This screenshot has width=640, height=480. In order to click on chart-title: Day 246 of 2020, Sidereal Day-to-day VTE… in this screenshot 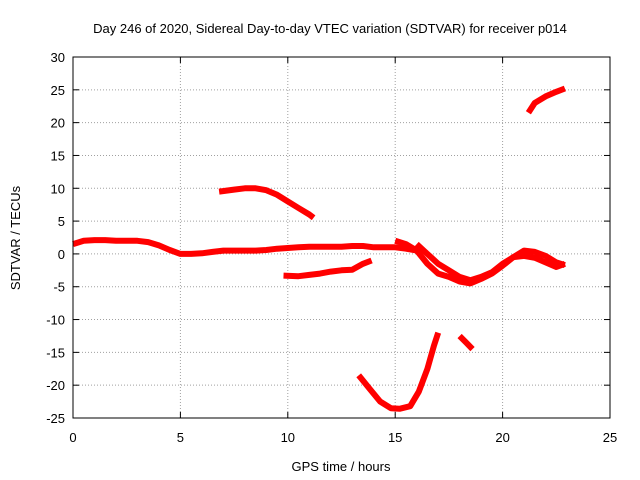, I will do `click(330, 28)`.